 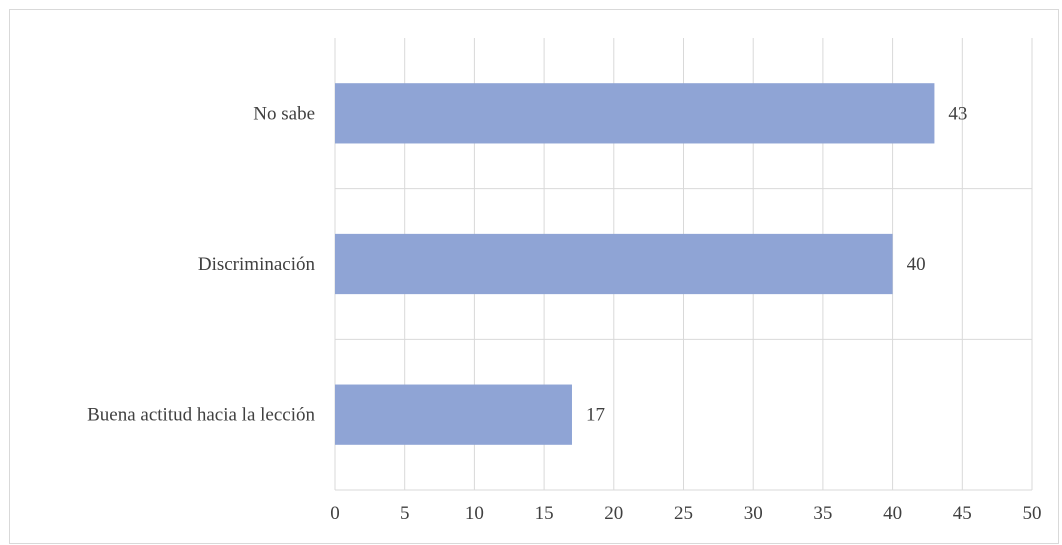 I want to click on x-tick-label: 45, so click(x=962, y=513).